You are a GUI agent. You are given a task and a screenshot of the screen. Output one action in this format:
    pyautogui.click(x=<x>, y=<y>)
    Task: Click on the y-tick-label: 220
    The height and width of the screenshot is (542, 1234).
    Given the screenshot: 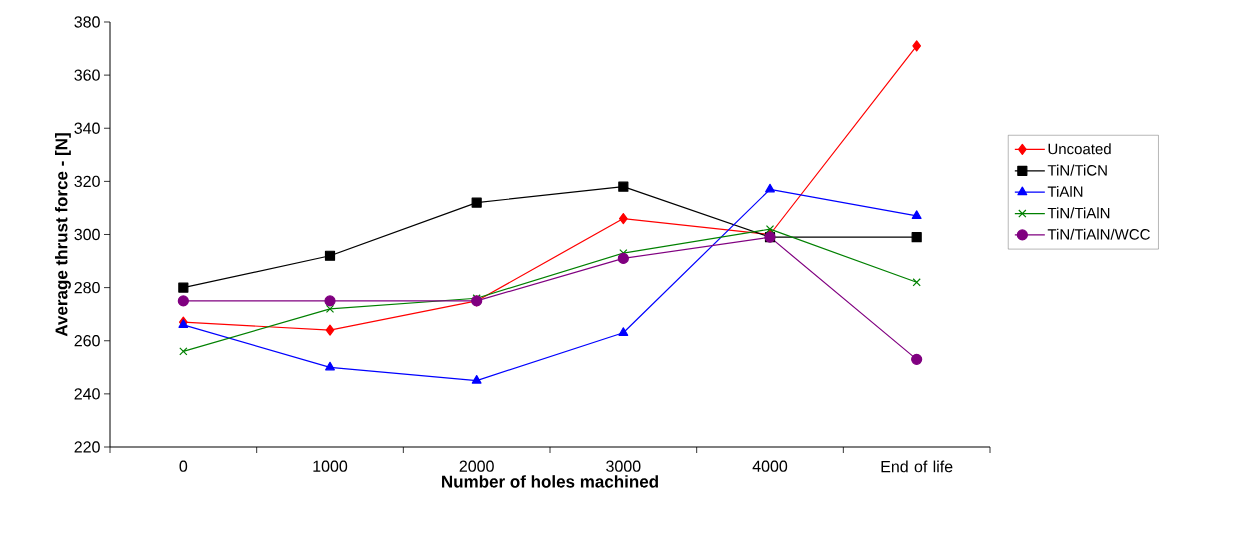 What is the action you would take?
    pyautogui.click(x=87, y=447)
    